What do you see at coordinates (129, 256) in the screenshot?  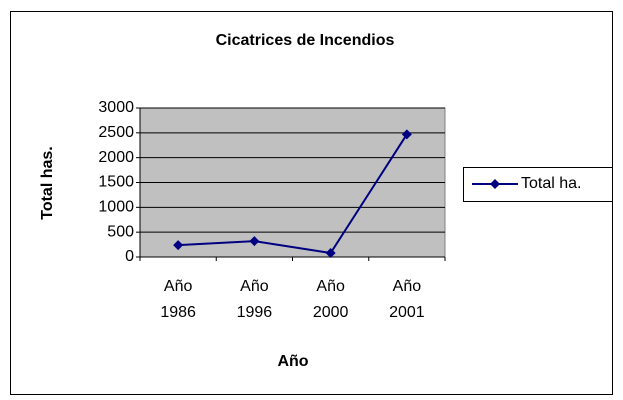 I see `y-tick-label: 0` at bounding box center [129, 256].